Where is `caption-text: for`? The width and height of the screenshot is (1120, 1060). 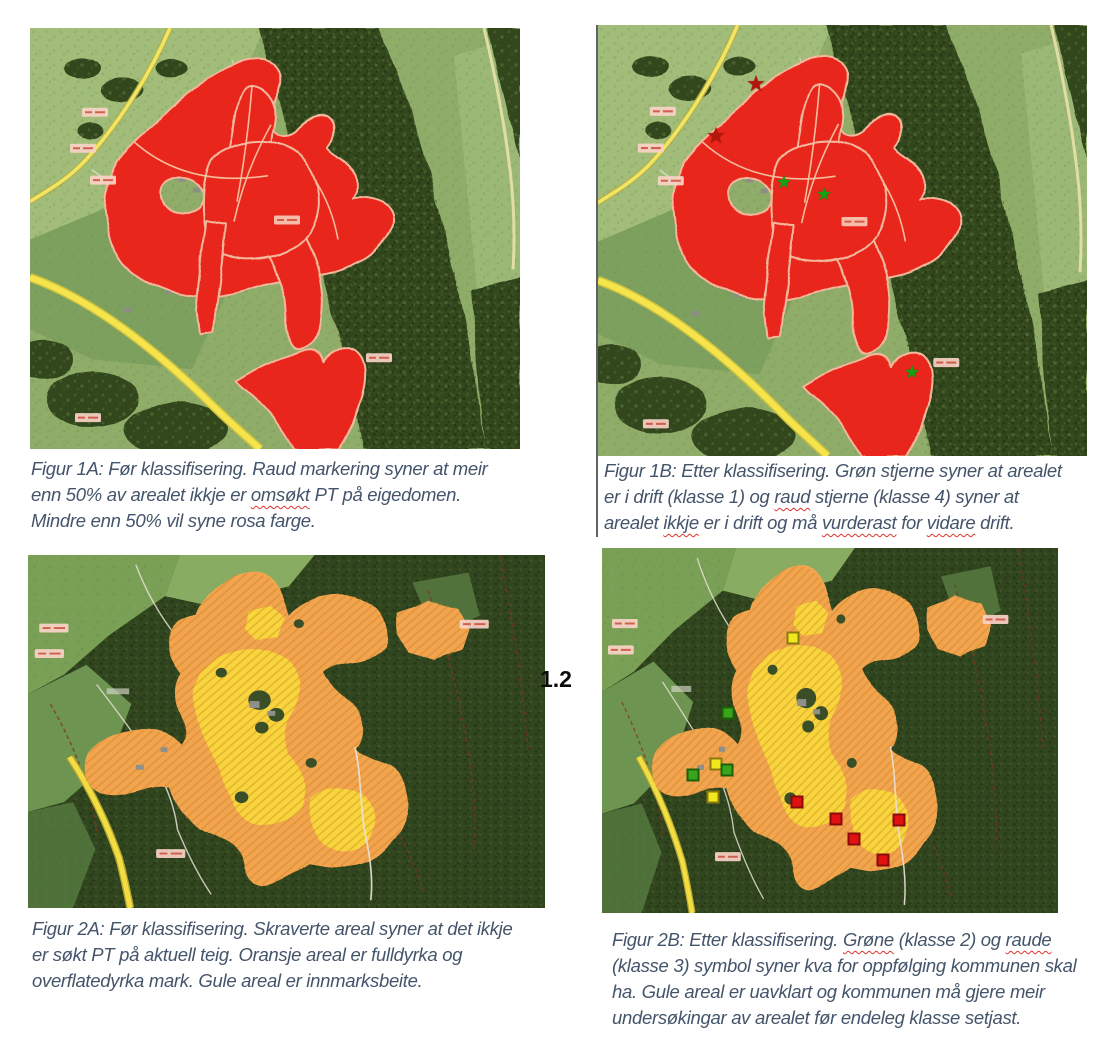
caption-text: for is located at coordinates (911, 522).